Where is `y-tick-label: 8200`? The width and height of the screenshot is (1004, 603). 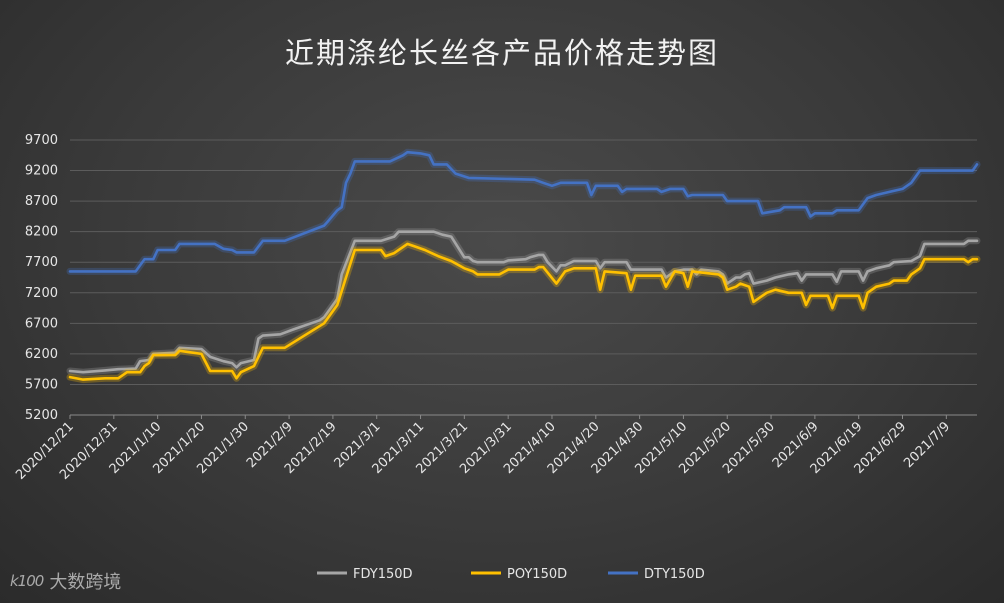
y-tick-label: 8200 is located at coordinates (41, 232).